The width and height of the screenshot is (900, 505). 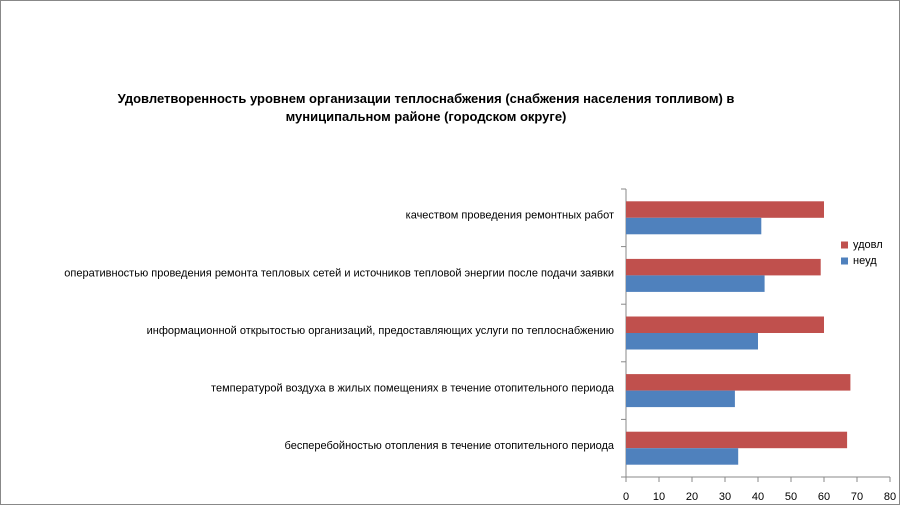 What do you see at coordinates (758, 497) in the screenshot?
I see `x-tick-label: 40` at bounding box center [758, 497].